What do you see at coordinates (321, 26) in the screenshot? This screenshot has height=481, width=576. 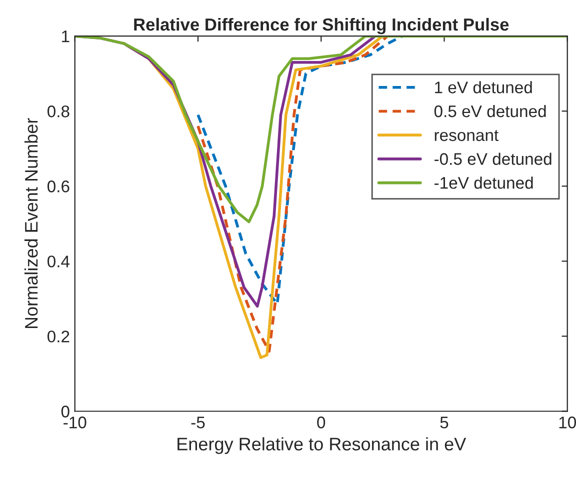 I see `chart-title: Relative Difference for Shifting Incident Pulse` at bounding box center [321, 26].